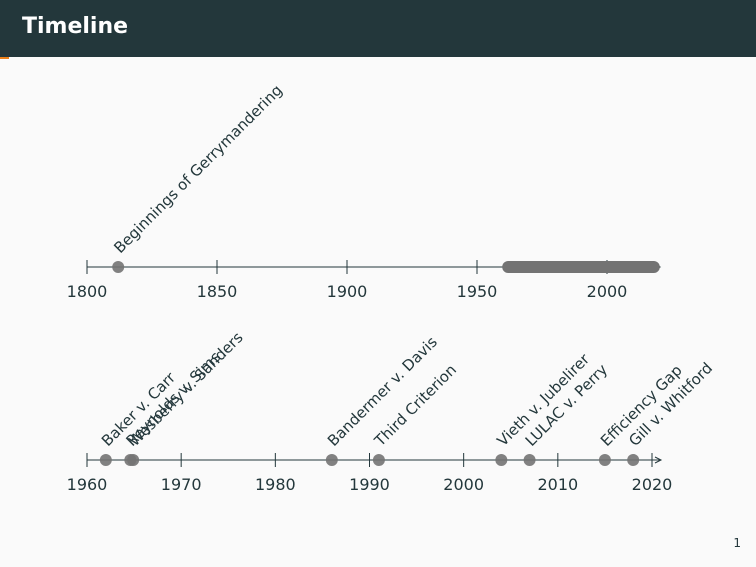 The image size is (756, 567). Describe the element at coordinates (415, 406) in the screenshot. I see `event-label: Third Criterion` at that location.